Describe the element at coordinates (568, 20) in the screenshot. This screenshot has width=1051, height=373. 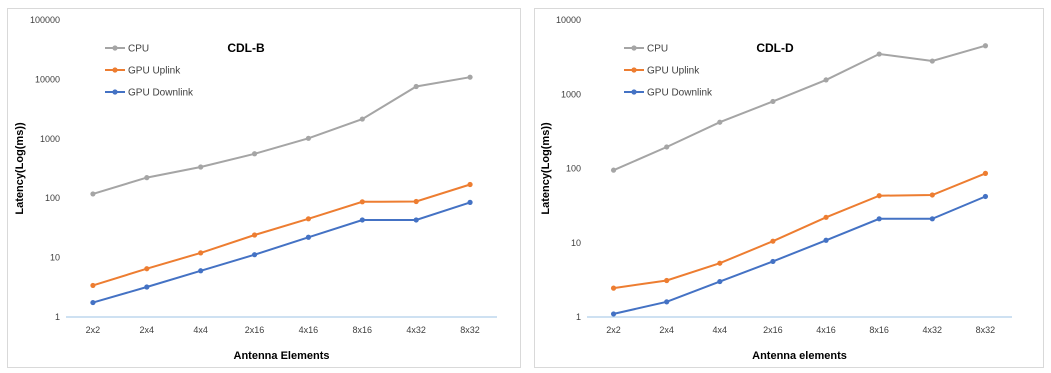
I see `y-tick-label: 10000` at that location.